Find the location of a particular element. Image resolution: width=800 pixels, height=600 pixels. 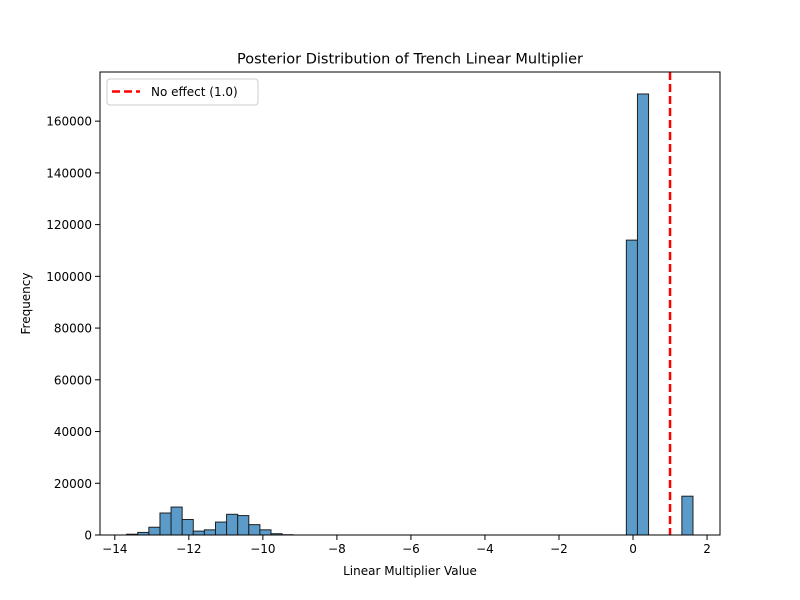

y-axis-label: Frequency is located at coordinates (26, 304).